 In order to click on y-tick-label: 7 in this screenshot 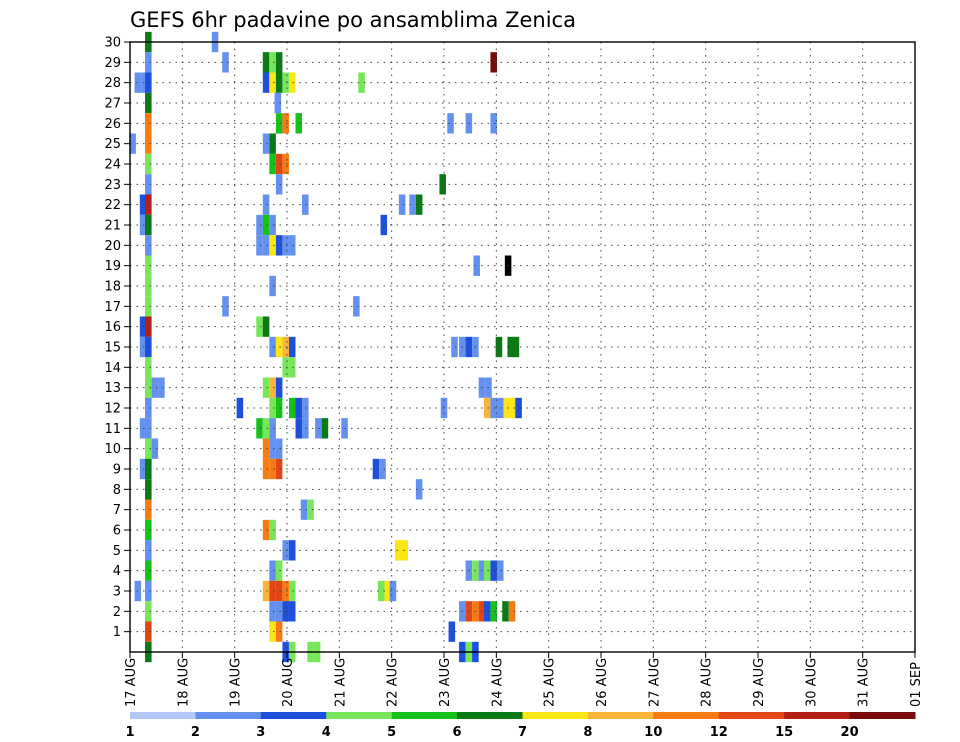, I will do `click(117, 510)`.